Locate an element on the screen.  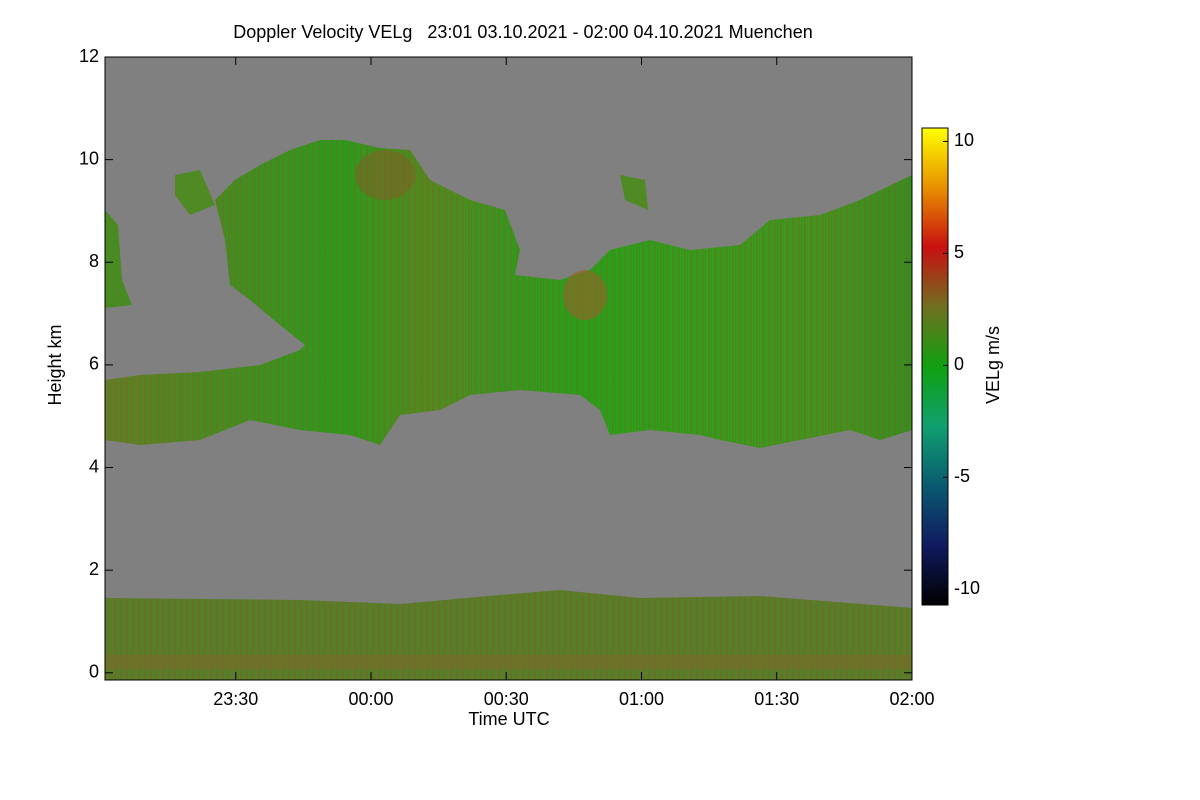
colorbar is located at coordinates (935, 366).